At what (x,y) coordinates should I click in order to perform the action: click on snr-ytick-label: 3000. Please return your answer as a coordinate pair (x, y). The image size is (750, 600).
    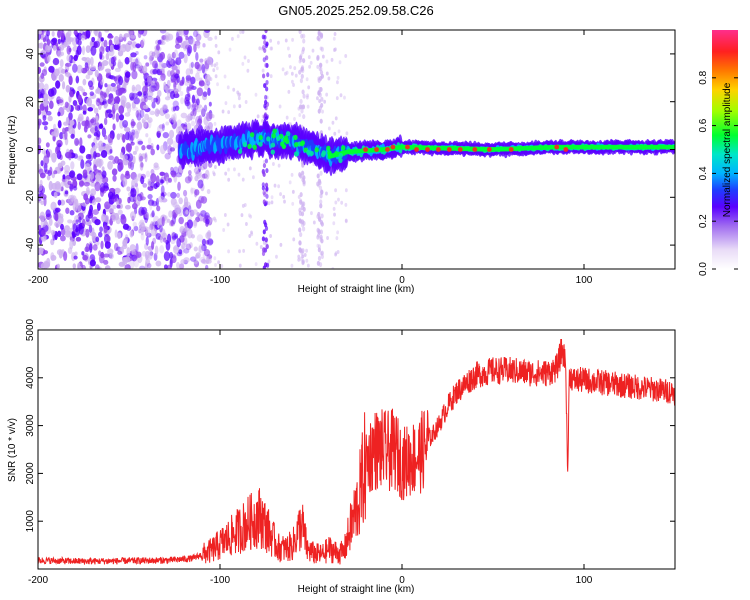
    Looking at the image, I should click on (30, 425).